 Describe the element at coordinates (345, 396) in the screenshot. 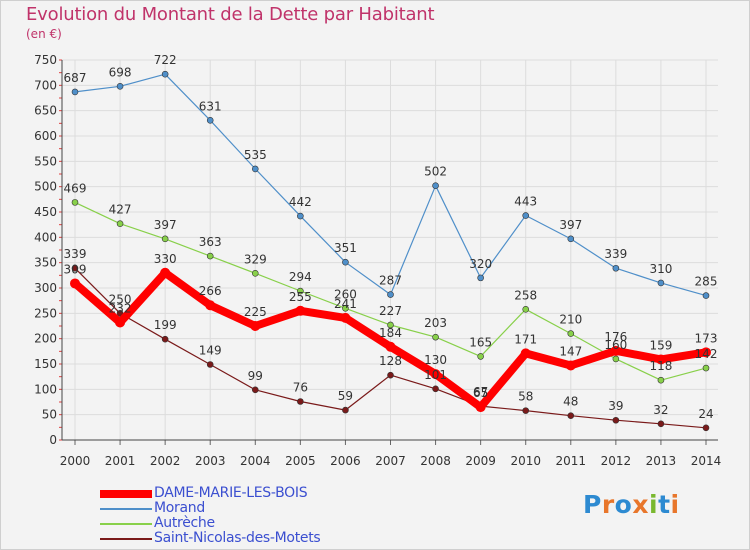

I see `data-label: 59` at that location.